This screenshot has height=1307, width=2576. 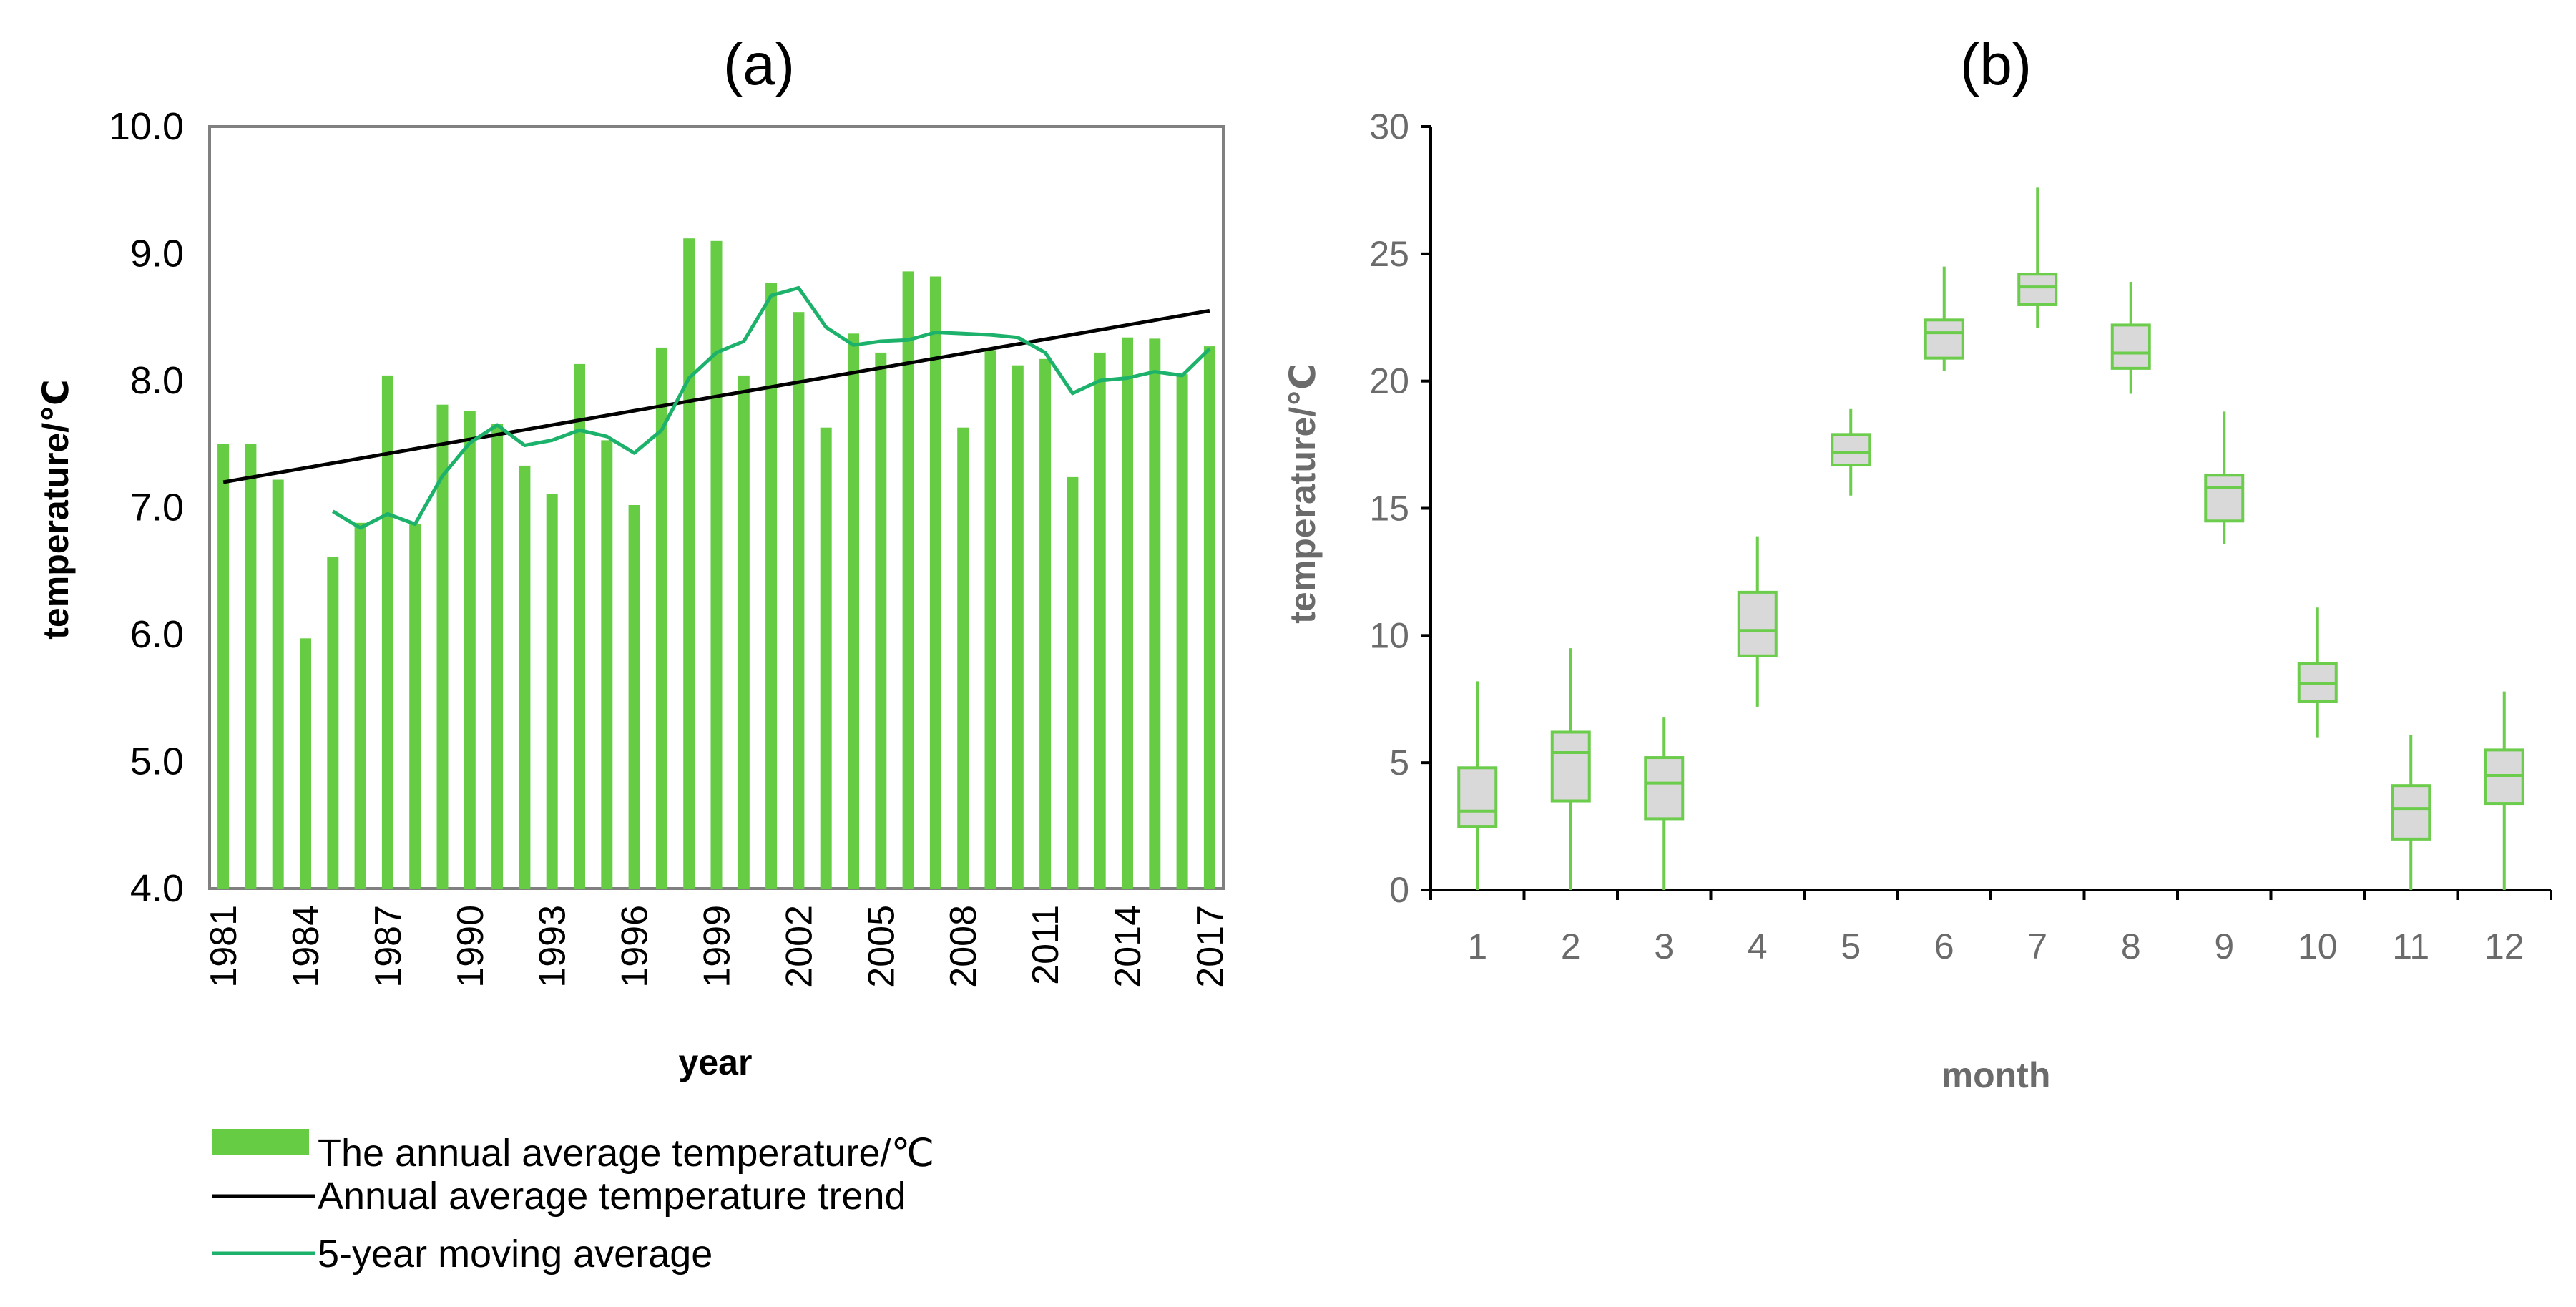 What do you see at coordinates (626, 1153) in the screenshot?
I see `legend-item-annual-average: The annual average temperature/℃` at bounding box center [626, 1153].